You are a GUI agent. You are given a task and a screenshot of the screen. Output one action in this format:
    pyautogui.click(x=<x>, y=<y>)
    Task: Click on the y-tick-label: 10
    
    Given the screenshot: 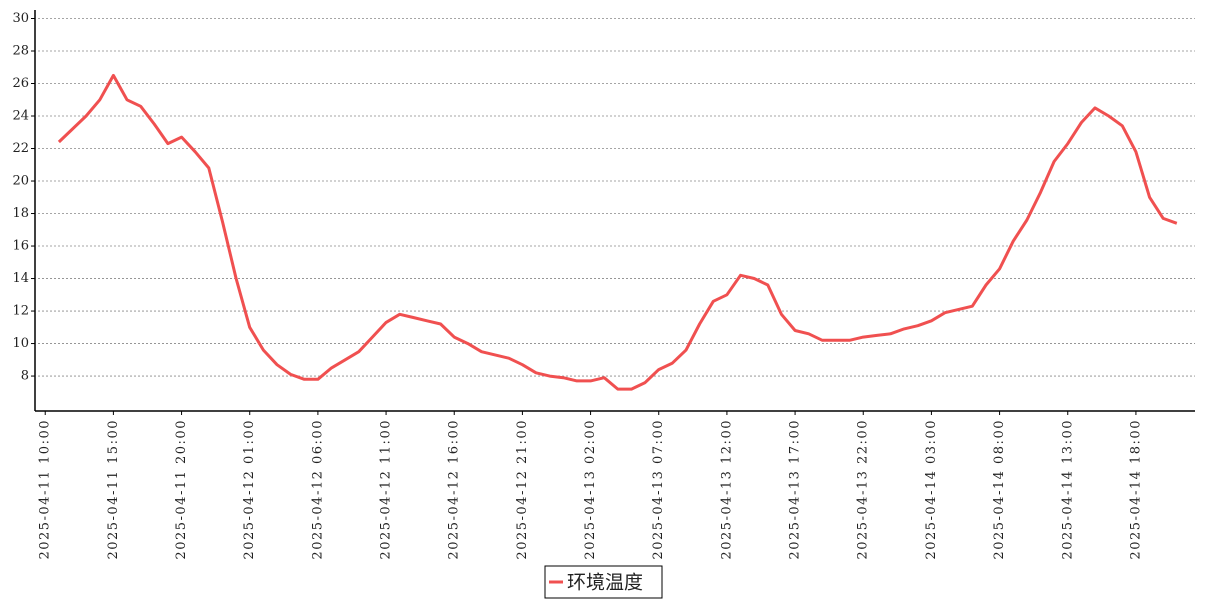 What is the action you would take?
    pyautogui.click(x=20, y=343)
    